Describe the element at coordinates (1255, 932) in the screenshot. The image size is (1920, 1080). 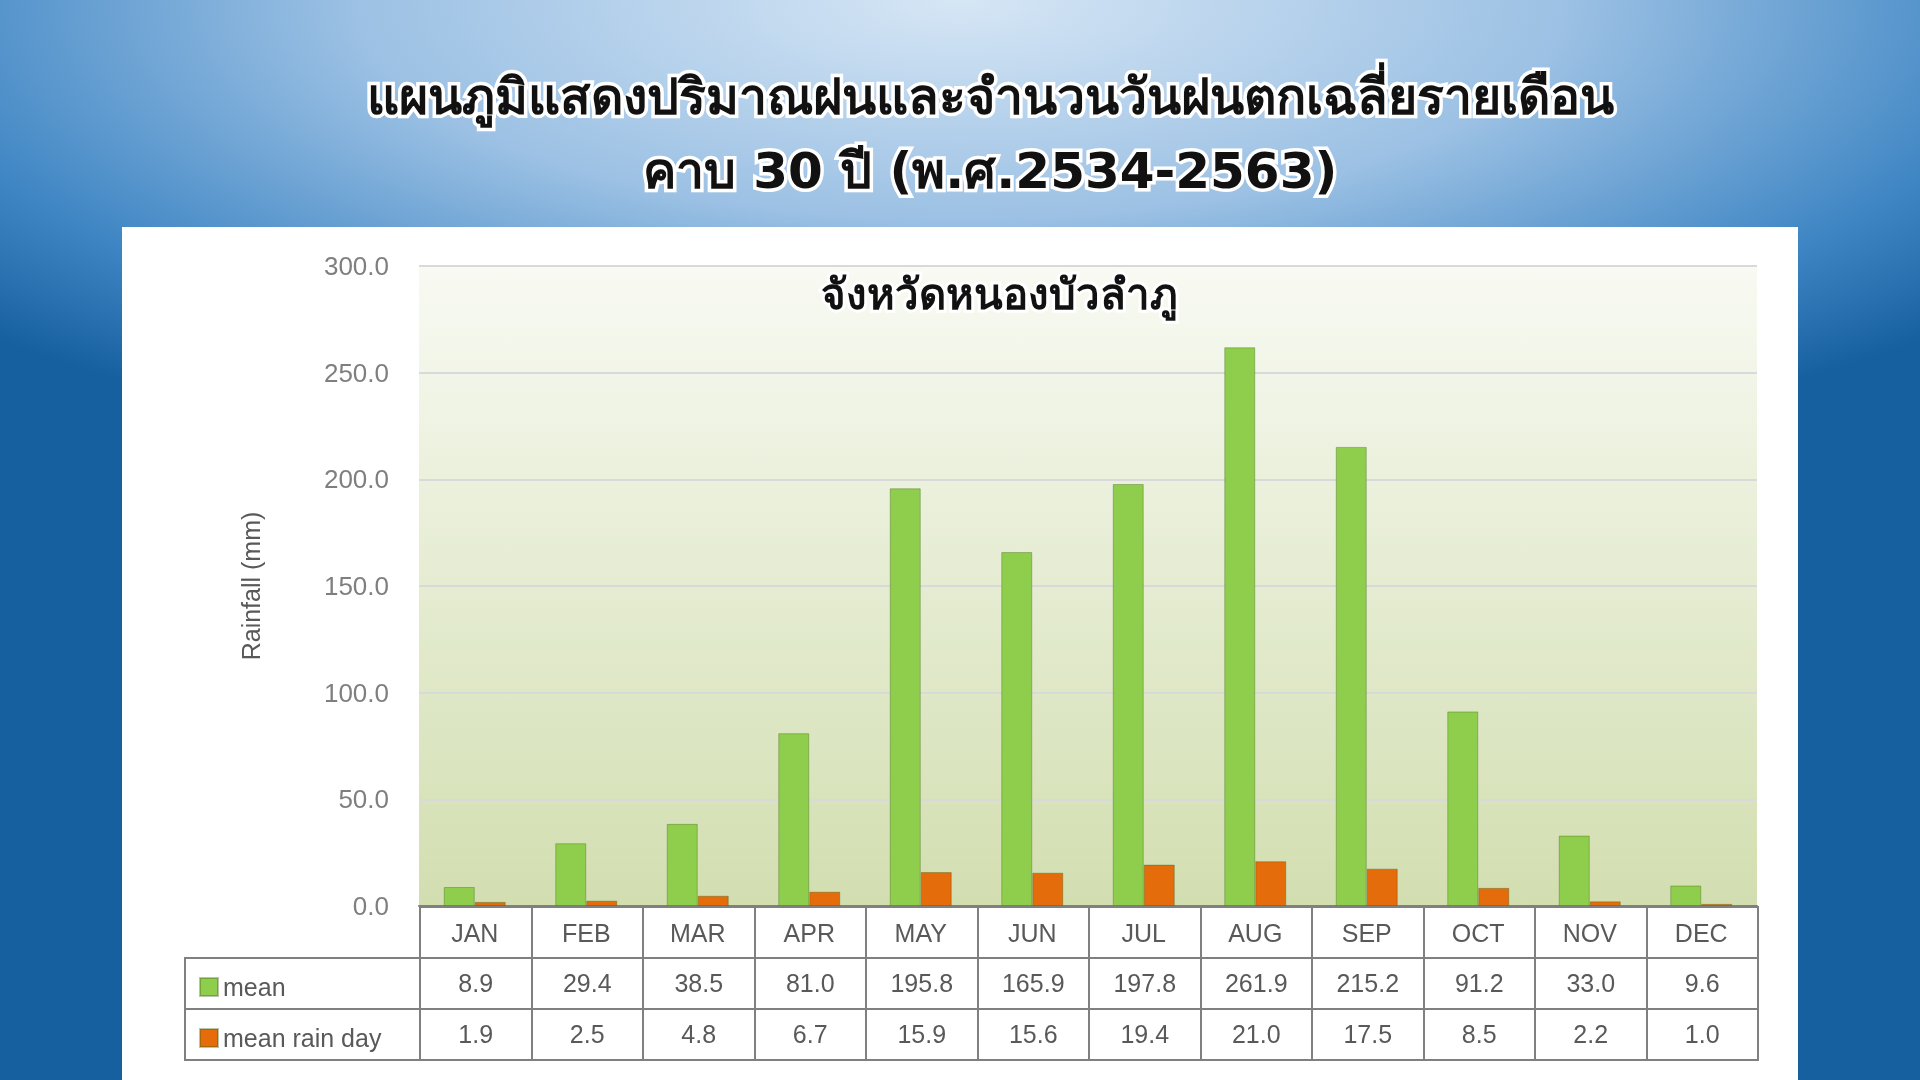
I see `x-tick-label: AUG` at that location.